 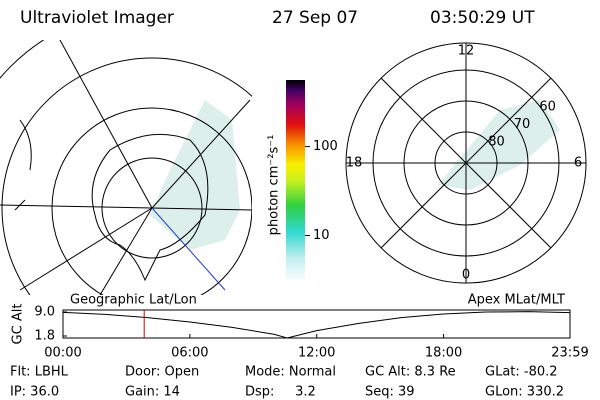 What do you see at coordinates (482, 18) in the screenshot?
I see `time: 03:50:29 UT` at bounding box center [482, 18].